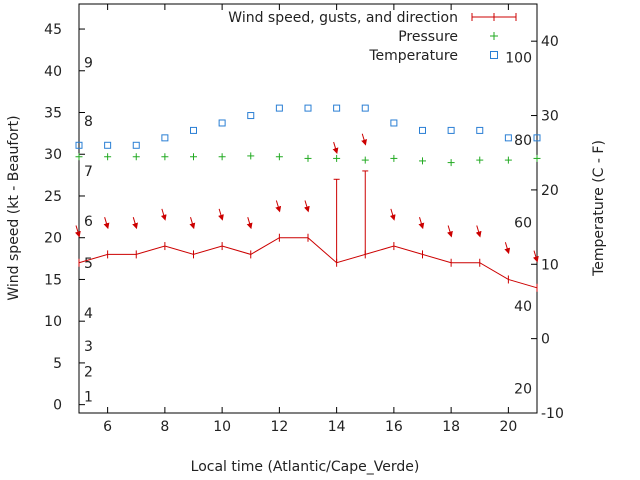 The width and height of the screenshot is (640, 480). What do you see at coordinates (494, 36) in the screenshot?
I see `legend-sample-pressure` at bounding box center [494, 36].